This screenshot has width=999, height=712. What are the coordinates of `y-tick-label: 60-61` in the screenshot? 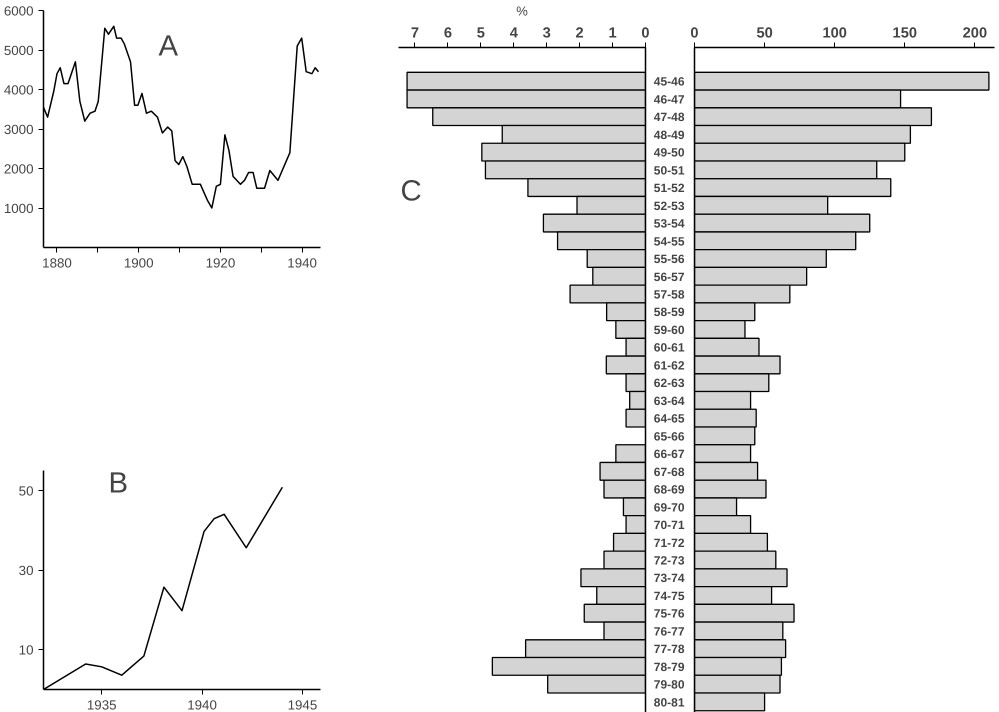 It's located at (669, 347).